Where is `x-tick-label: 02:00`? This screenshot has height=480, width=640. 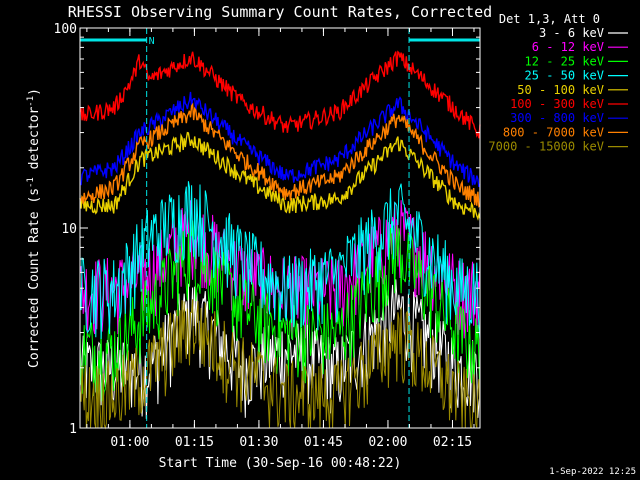
x-tick-label: 02:00 is located at coordinates (387, 442).